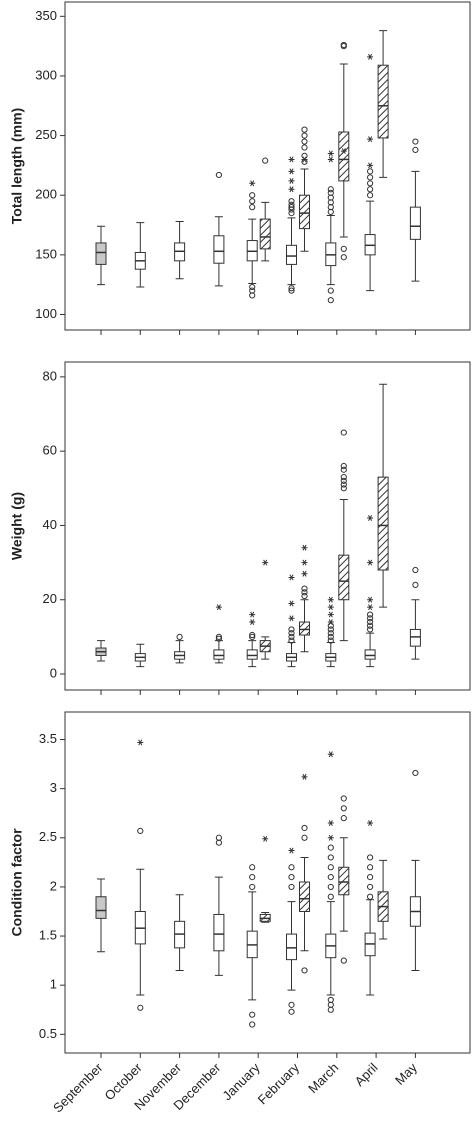  What do you see at coordinates (53, 885) in the screenshot?
I see `y-tick-label: 2` at bounding box center [53, 885].